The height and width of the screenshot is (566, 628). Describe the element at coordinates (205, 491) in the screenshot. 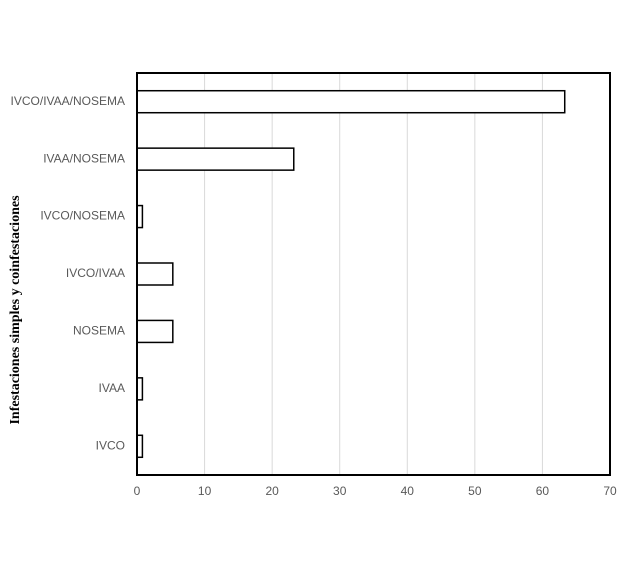

I see `x-tick-label: 10` at that location.